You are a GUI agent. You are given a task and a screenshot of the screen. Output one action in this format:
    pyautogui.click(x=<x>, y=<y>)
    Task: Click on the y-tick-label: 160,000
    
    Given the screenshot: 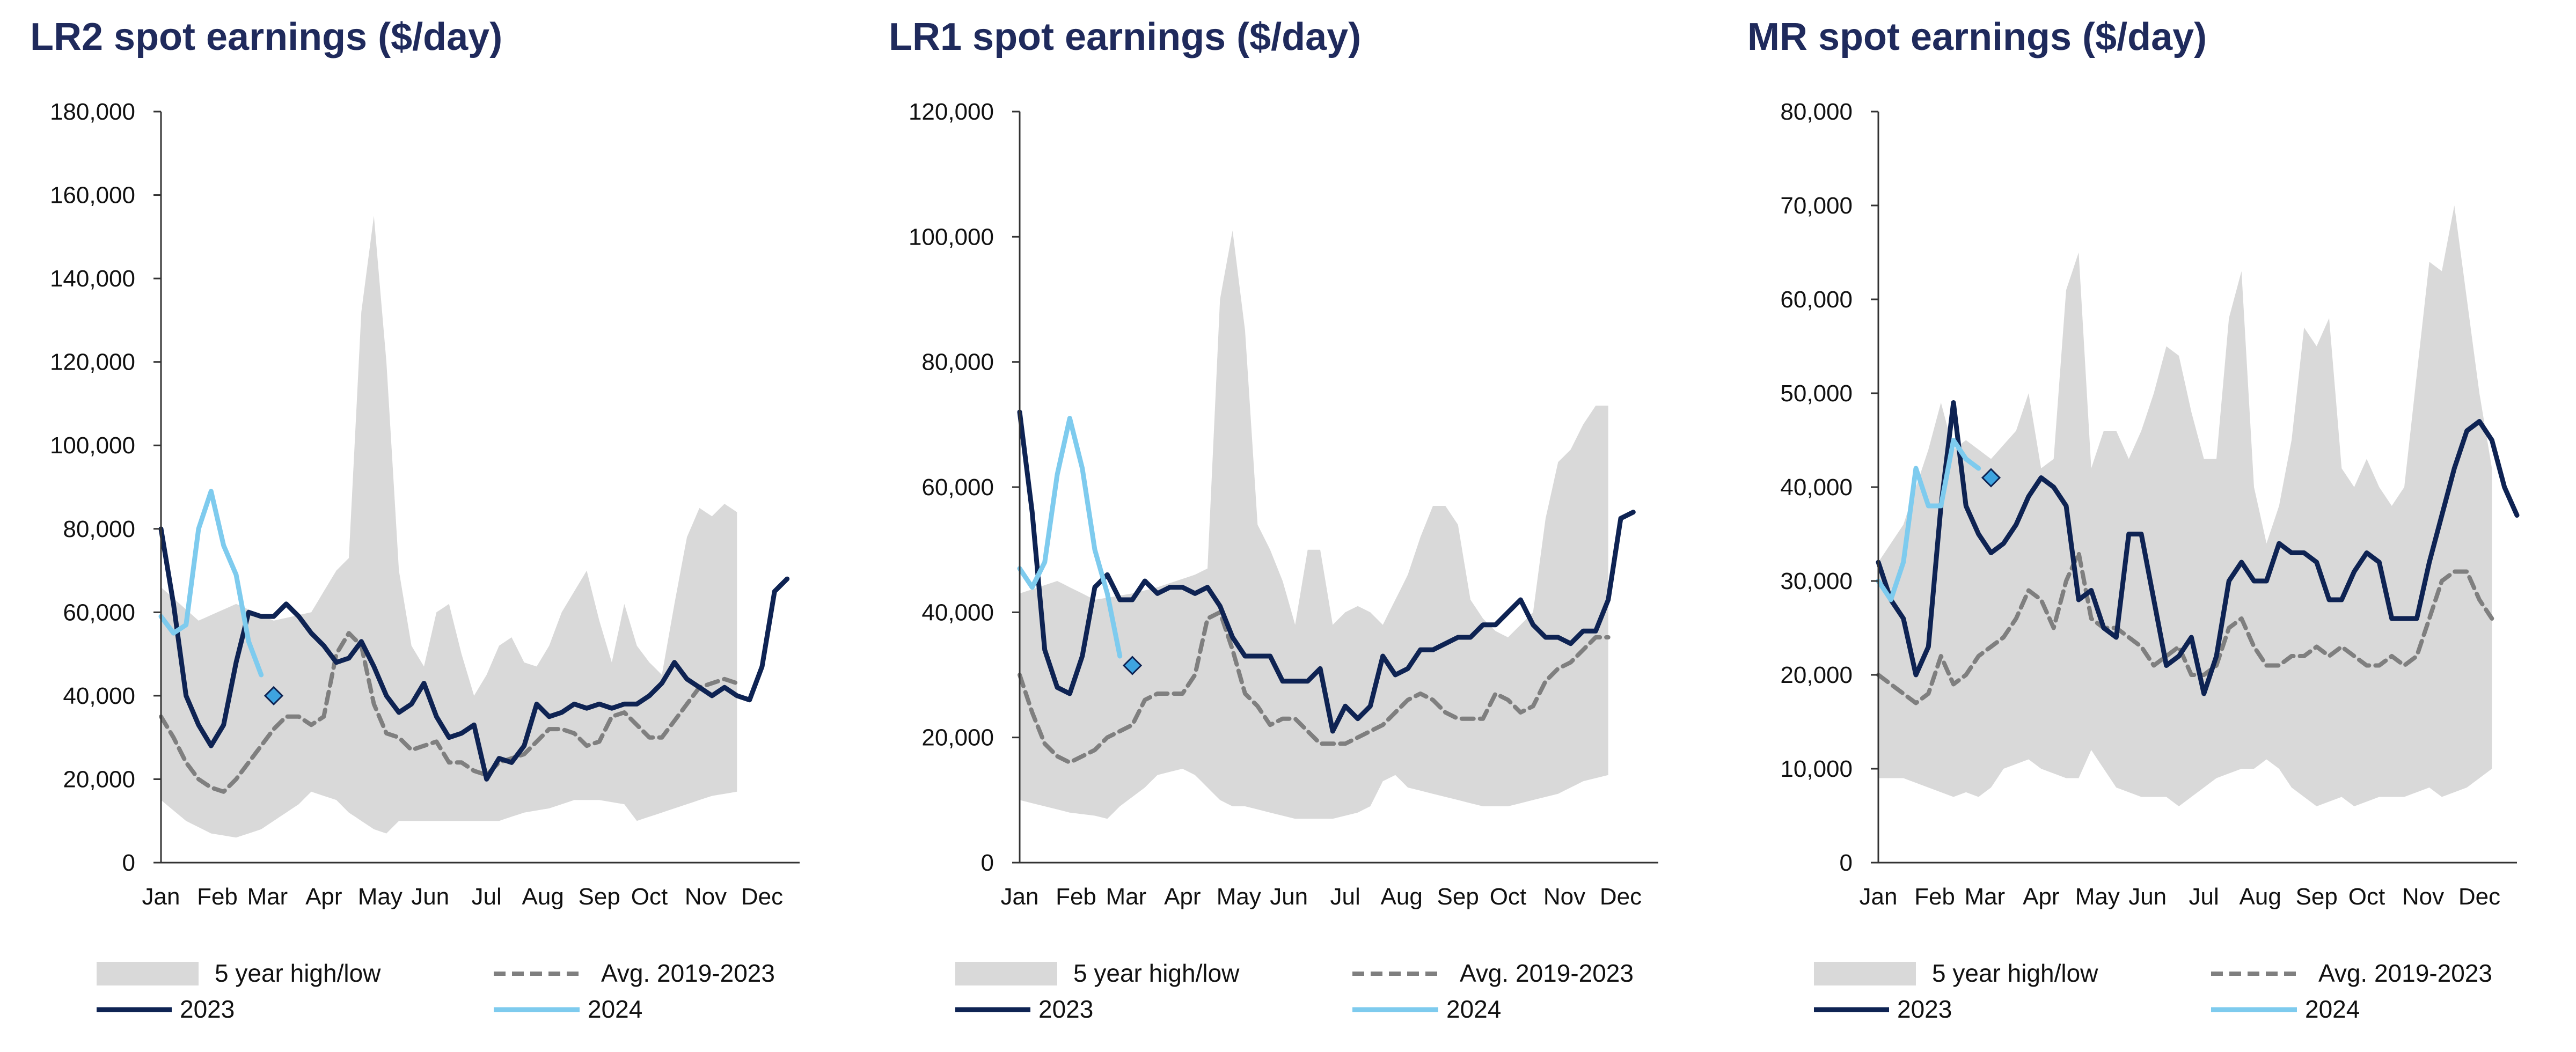 What is the action you would take?
    pyautogui.click(x=92, y=196)
    